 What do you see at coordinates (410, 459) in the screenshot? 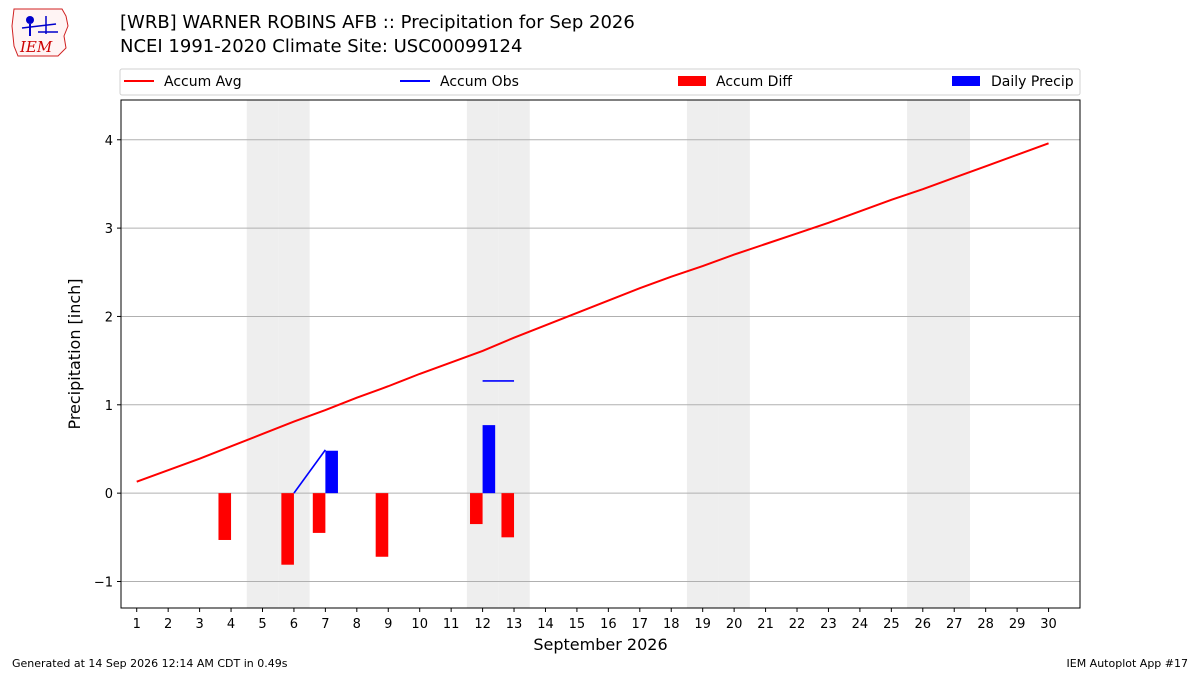
I see `daily-precip-bars` at bounding box center [410, 459].